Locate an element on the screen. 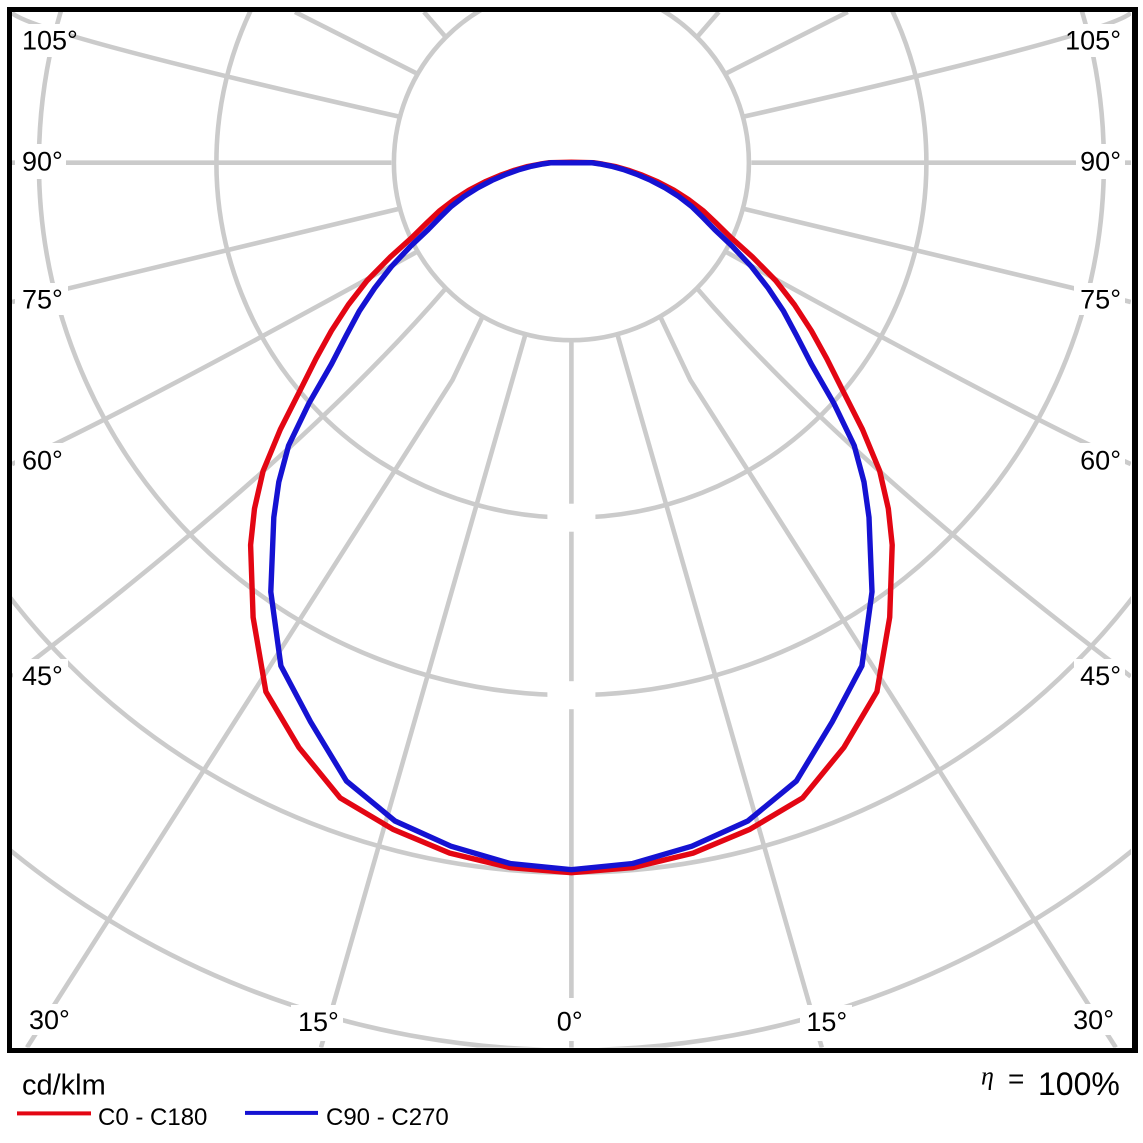 The height and width of the screenshot is (1143, 1143). svg-text: cd/klm is located at coordinates (64, 1086).